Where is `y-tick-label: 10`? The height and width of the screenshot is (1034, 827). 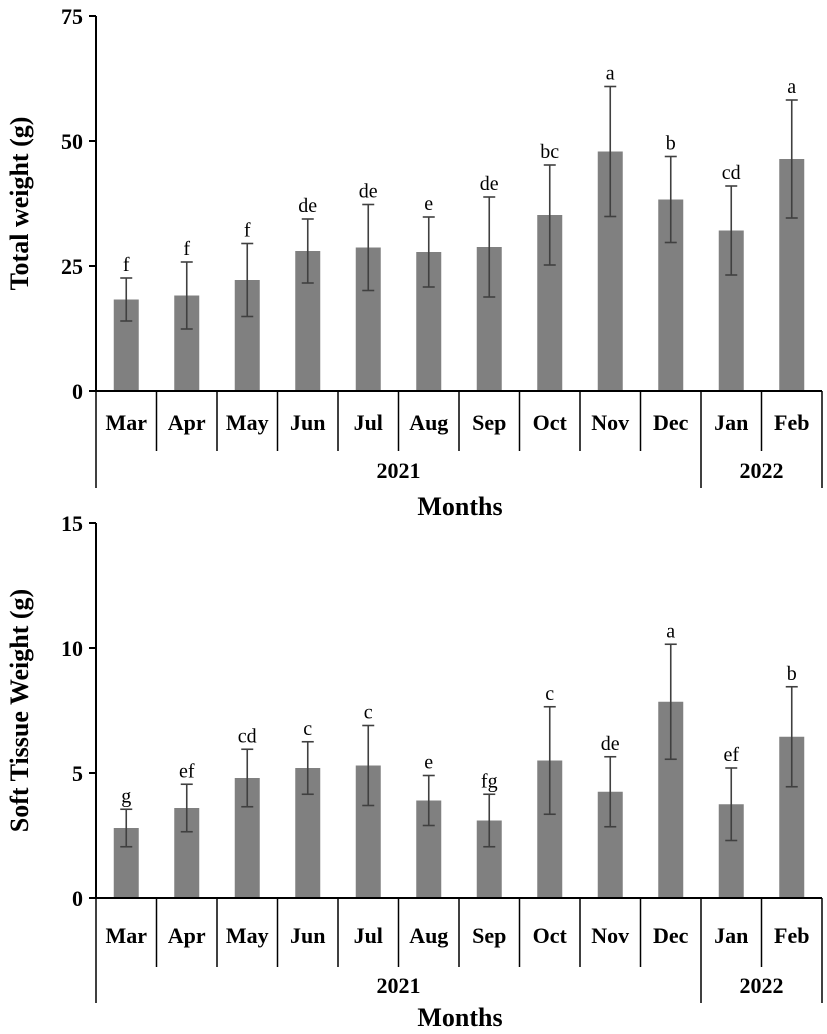
y-tick-label: 10 is located at coordinates (72, 648).